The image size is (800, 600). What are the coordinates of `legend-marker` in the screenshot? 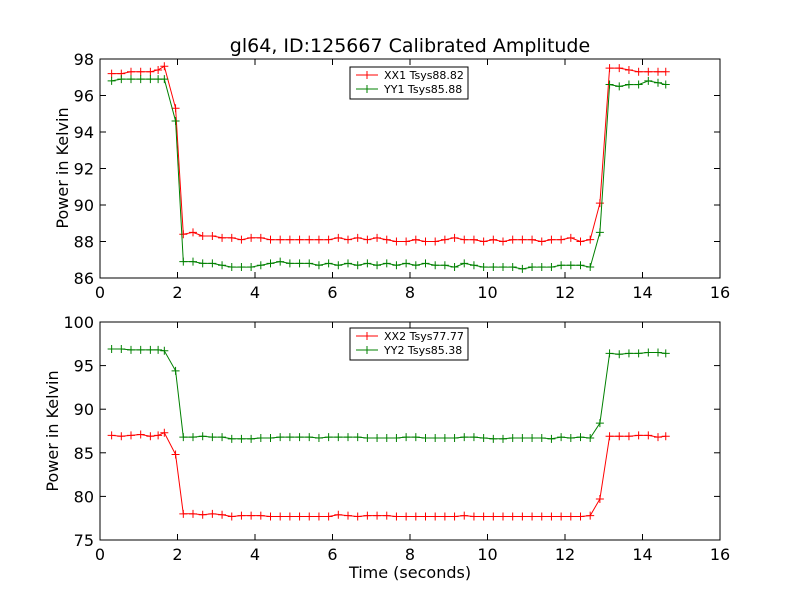 It's located at (367, 336).